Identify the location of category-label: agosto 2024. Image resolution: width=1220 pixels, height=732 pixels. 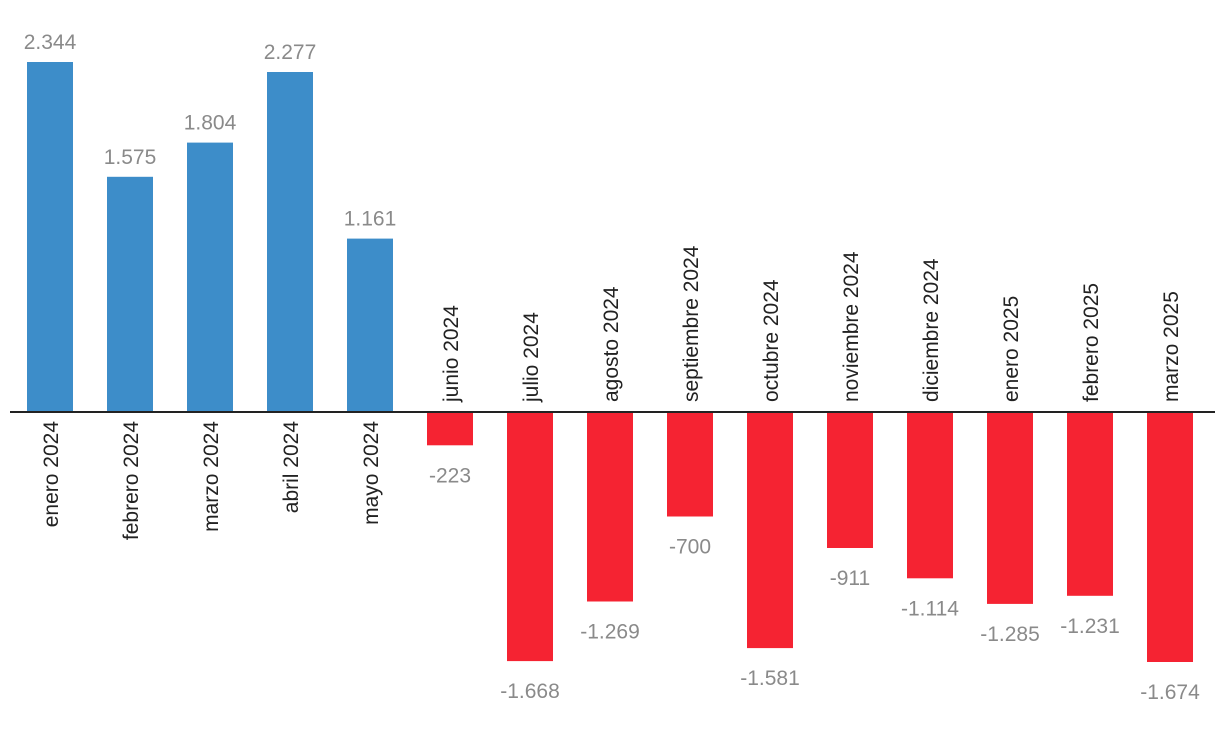
(611, 344).